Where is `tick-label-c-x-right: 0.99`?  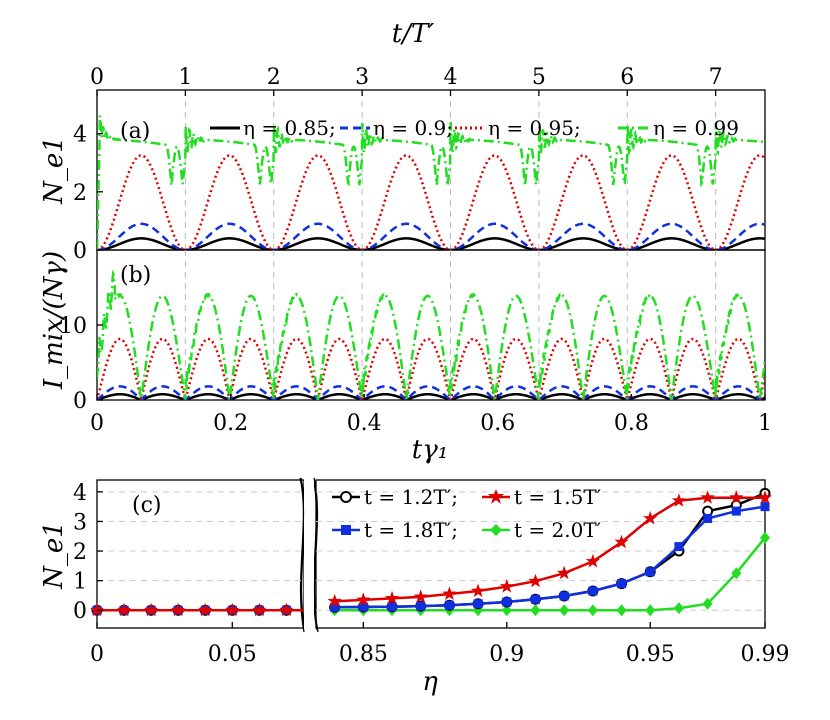
tick-label-c-x-right: 0.99 is located at coordinates (765, 654).